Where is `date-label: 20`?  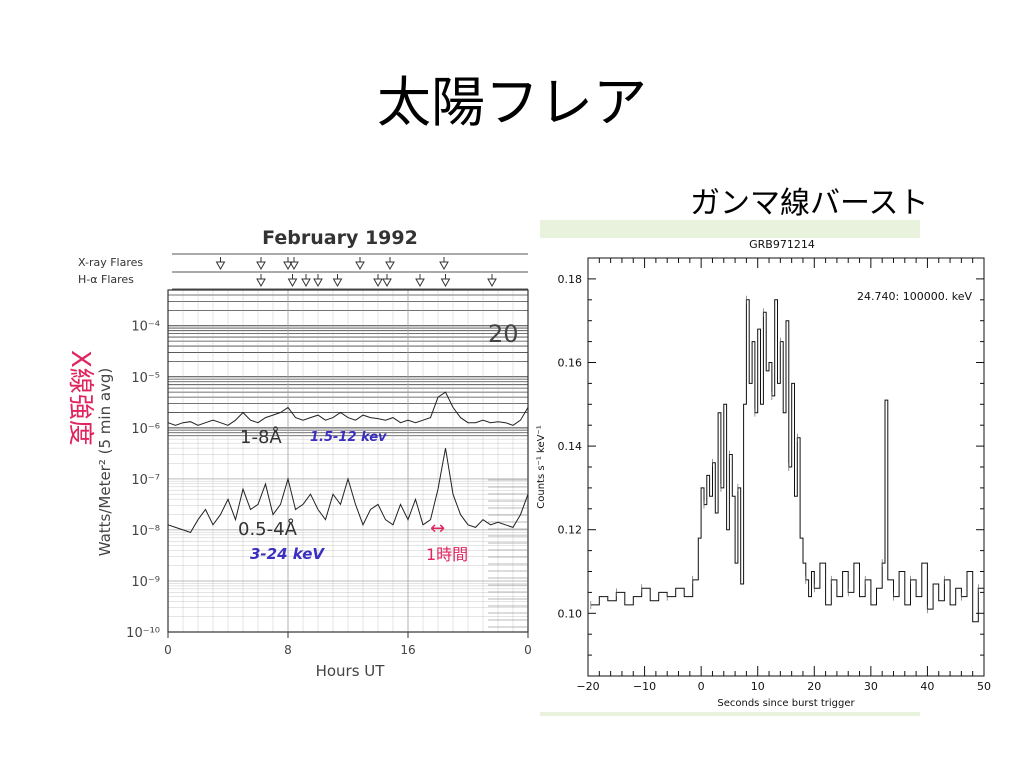 date-label: 20 is located at coordinates (503, 334).